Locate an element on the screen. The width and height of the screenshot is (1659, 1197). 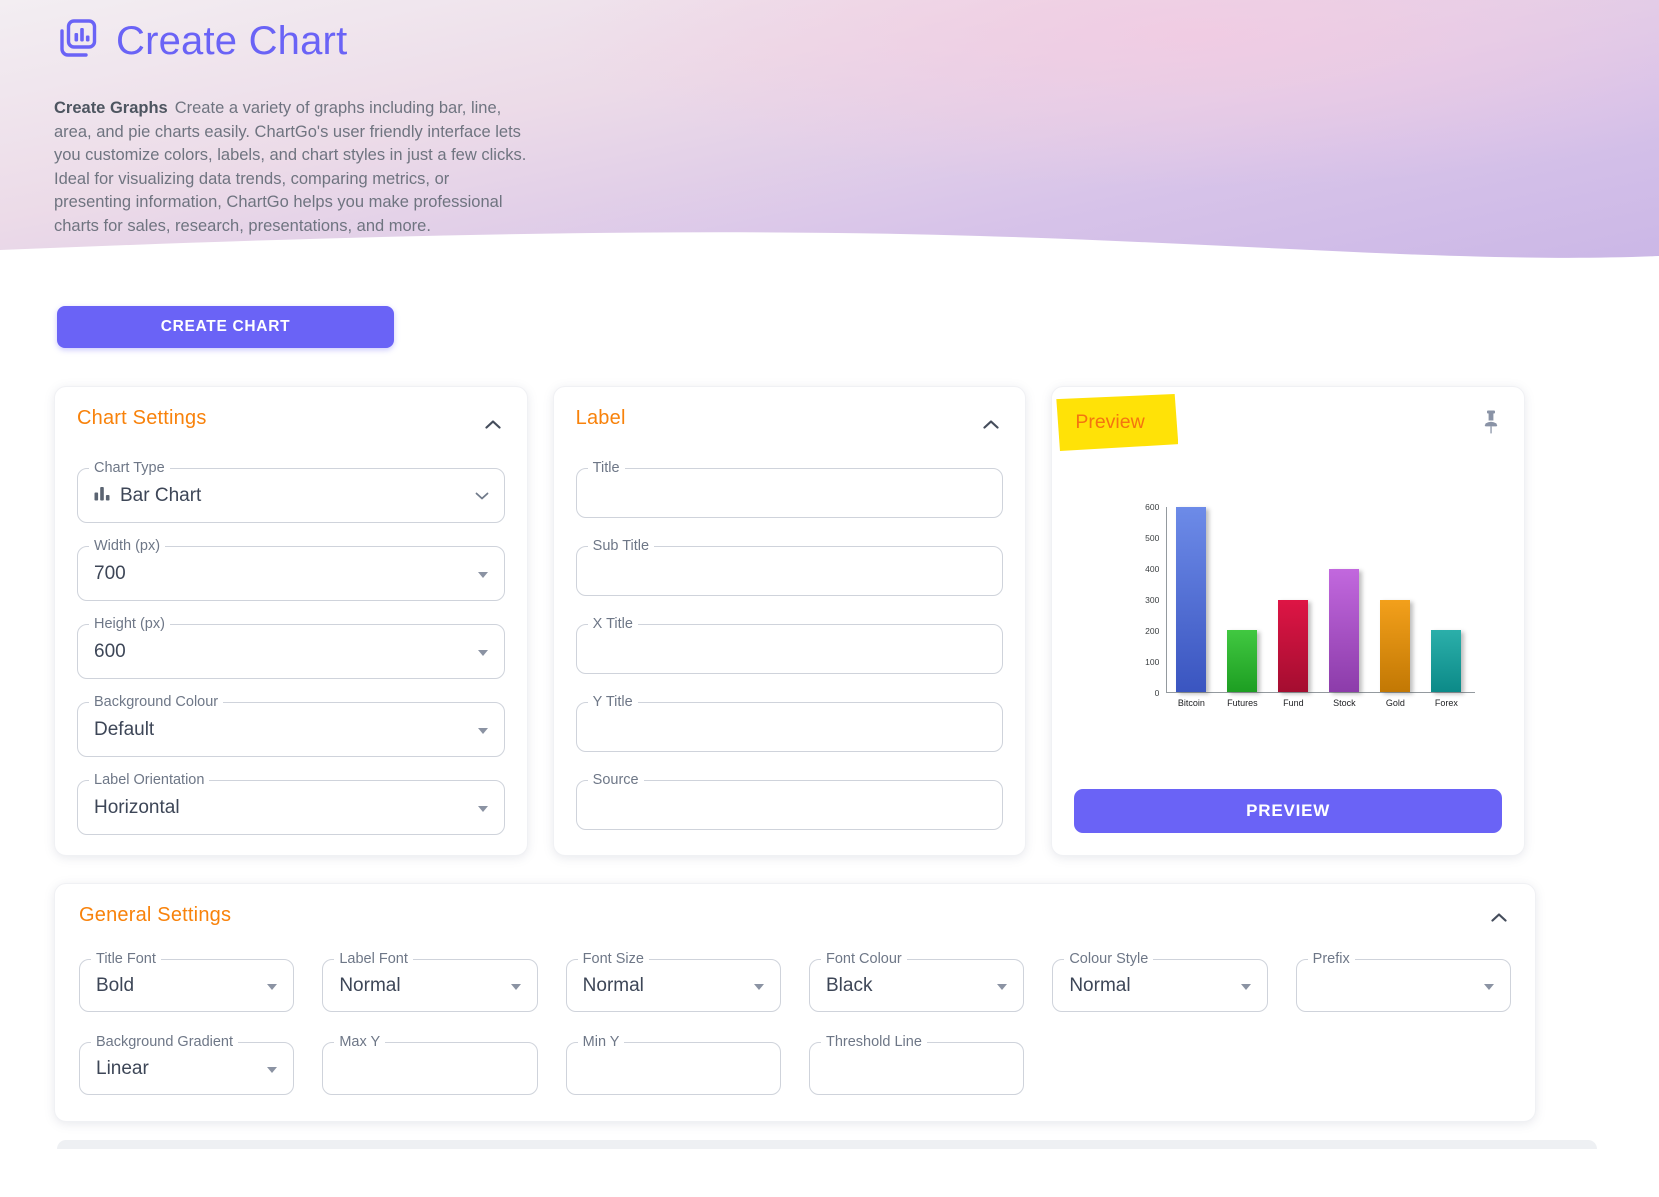
page-title: Create Chart is located at coordinates (232, 41).